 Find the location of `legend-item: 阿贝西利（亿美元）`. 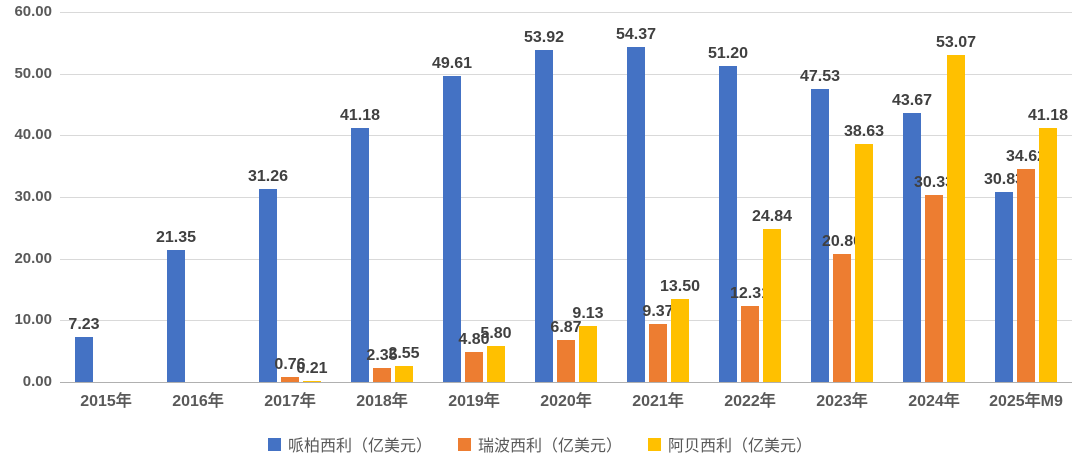

legend-item: 阿贝西利（亿美元） is located at coordinates (730, 444).